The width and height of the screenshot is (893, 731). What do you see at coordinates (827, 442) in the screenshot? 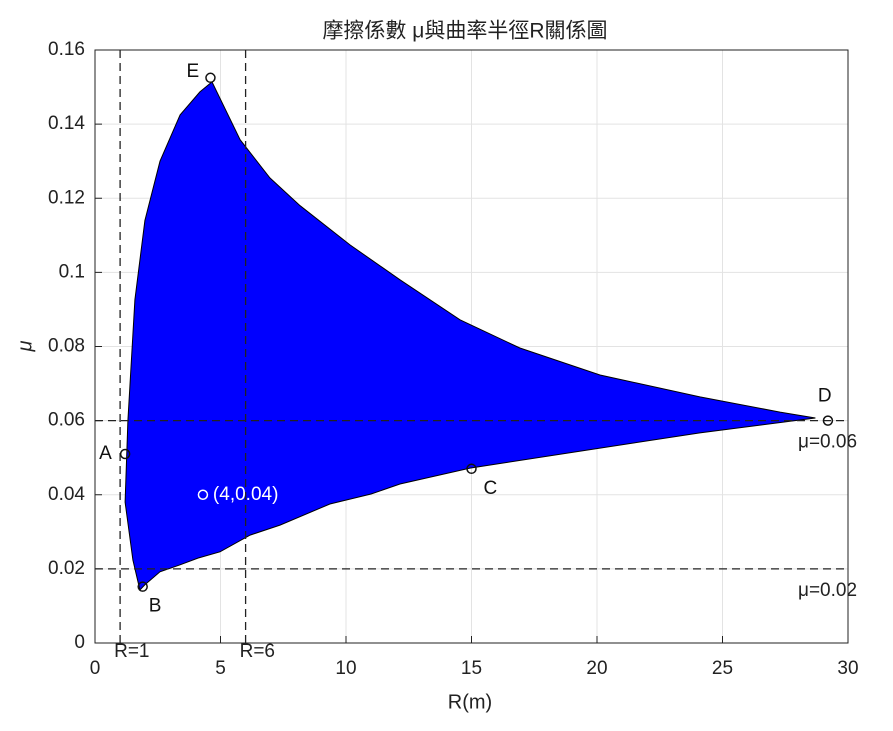
I see `reference-label: μ=0.06` at bounding box center [827, 442].